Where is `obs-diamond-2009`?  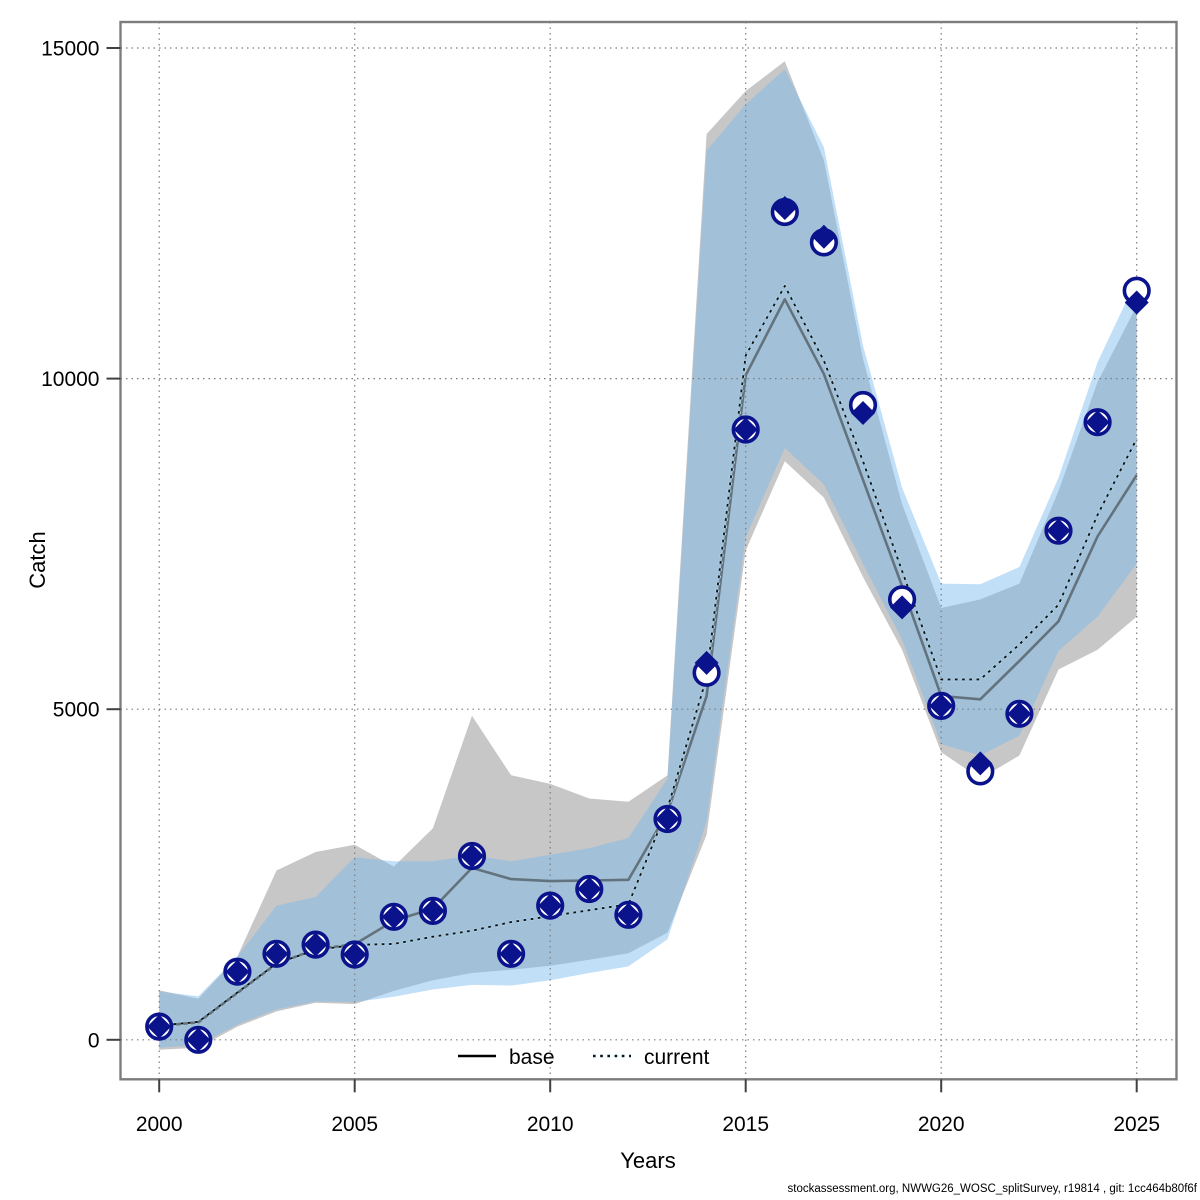
obs-diamond-2009 is located at coordinates (511, 953).